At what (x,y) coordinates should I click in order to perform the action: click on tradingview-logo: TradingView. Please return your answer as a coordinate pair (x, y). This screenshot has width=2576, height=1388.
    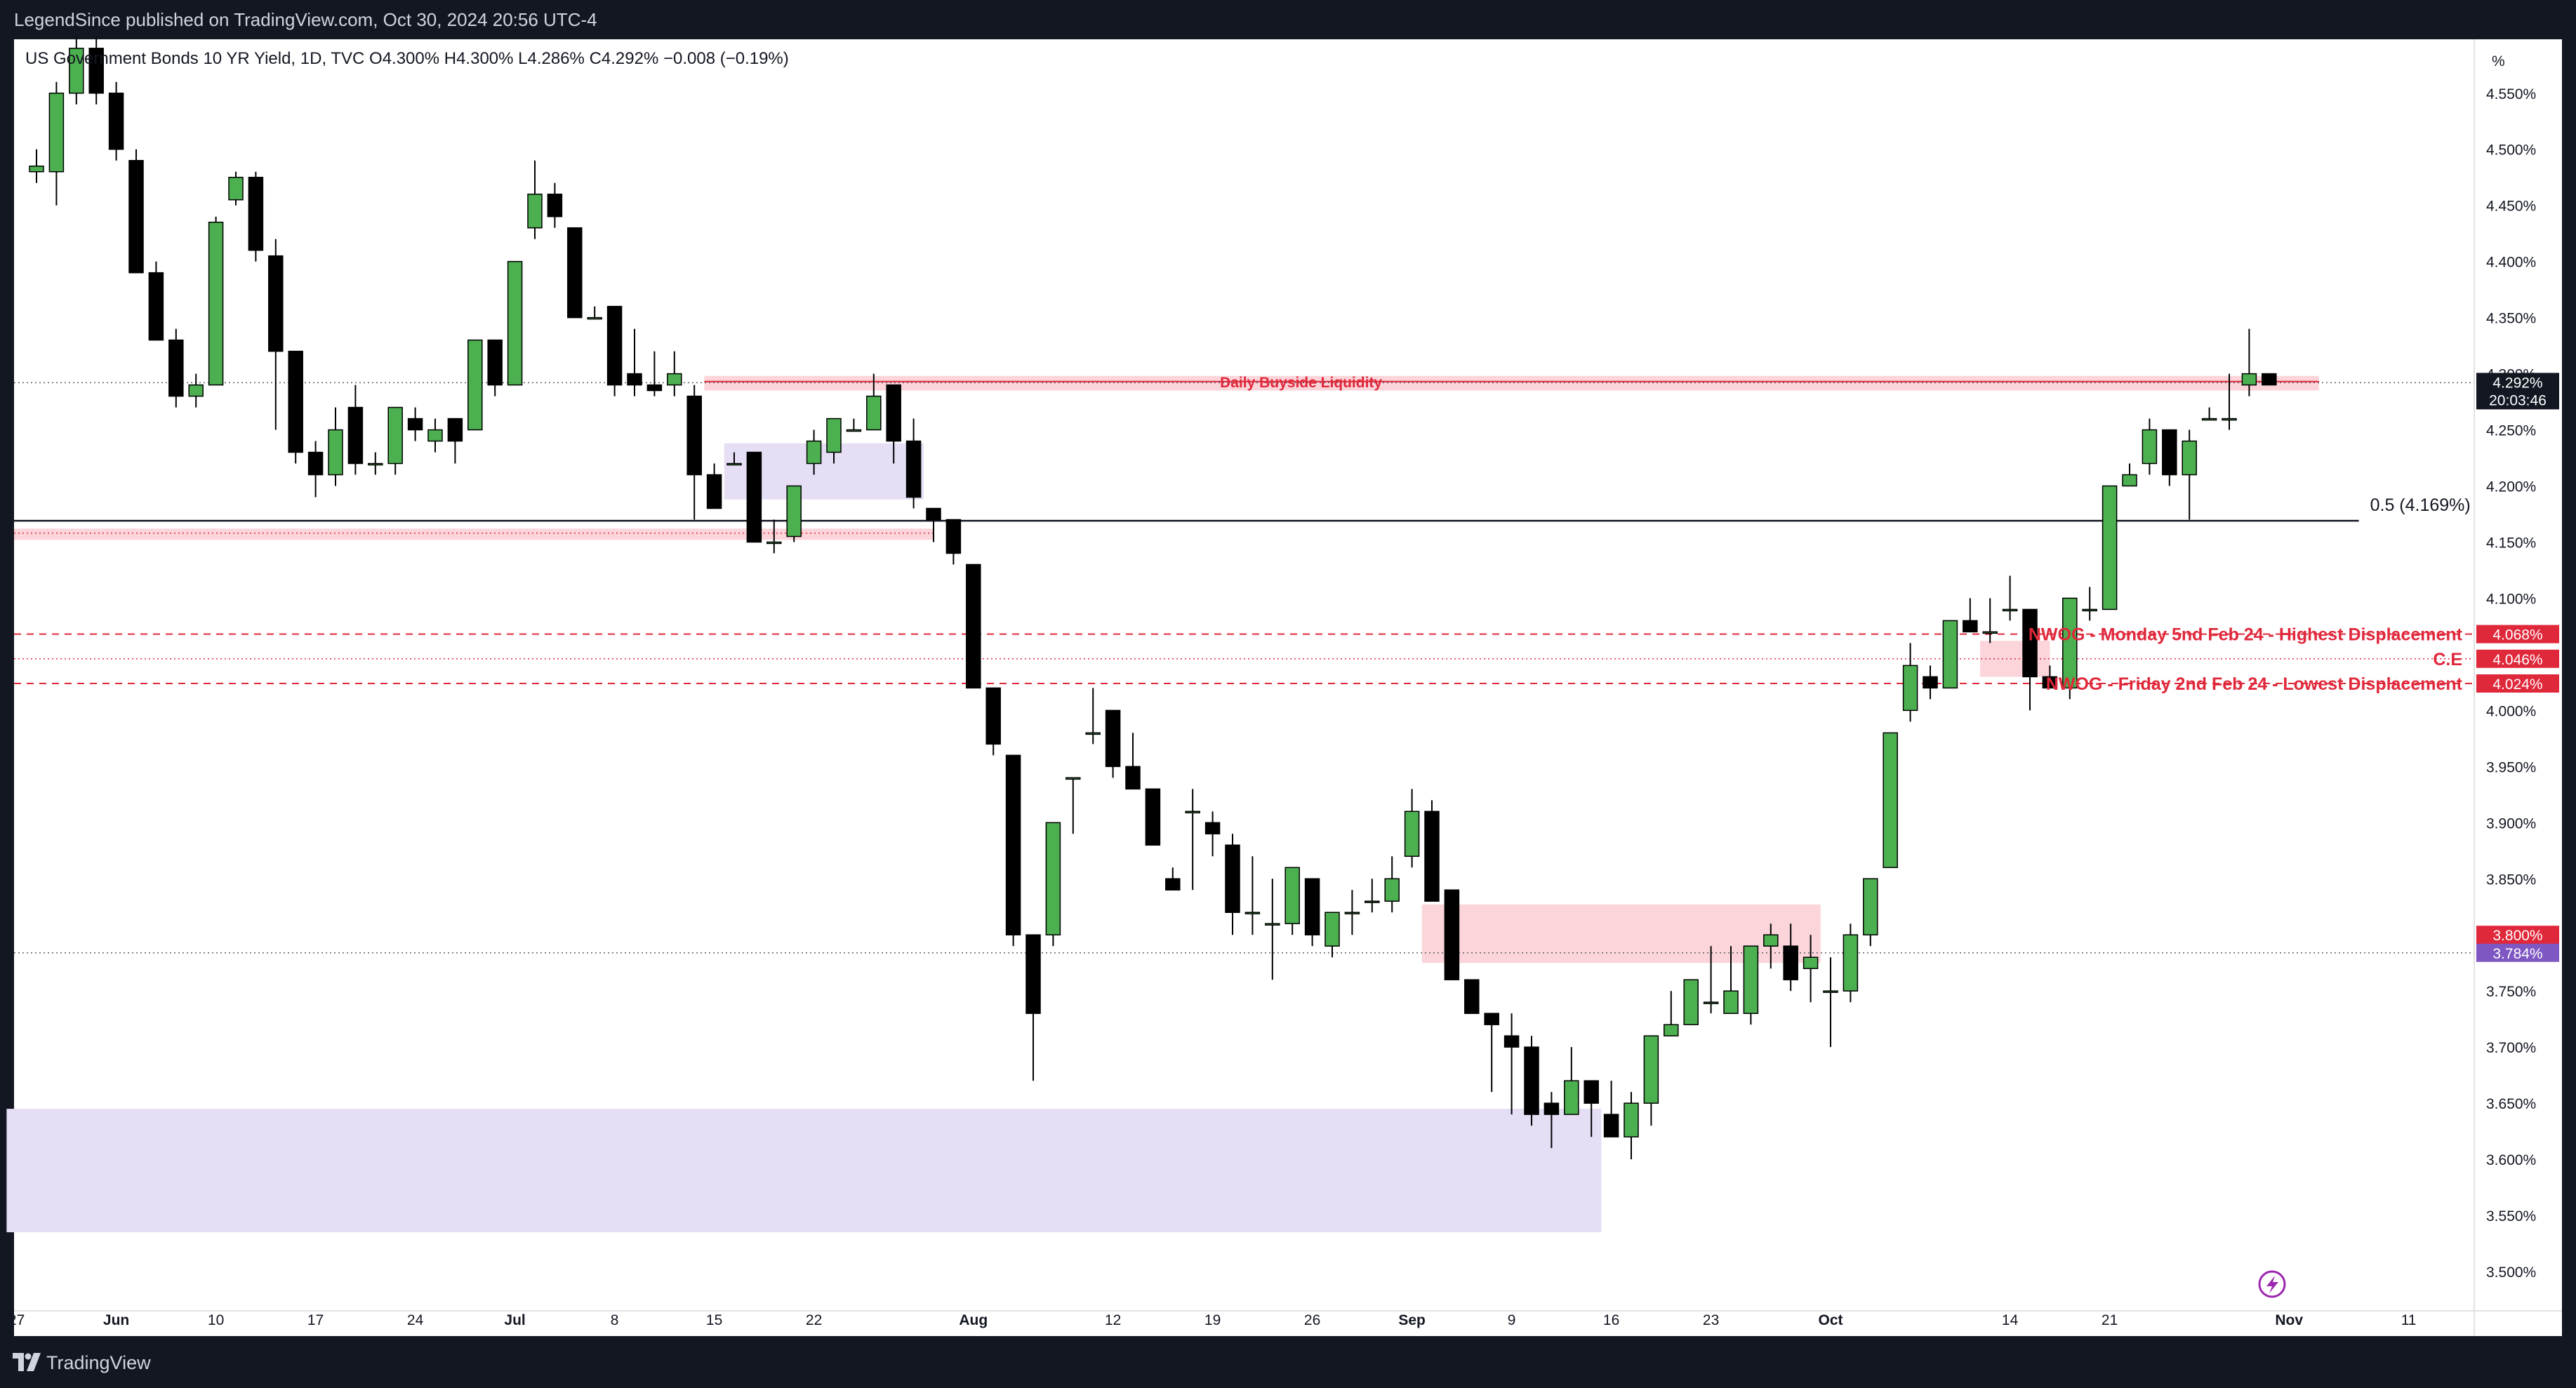
    Looking at the image, I should click on (118, 1363).